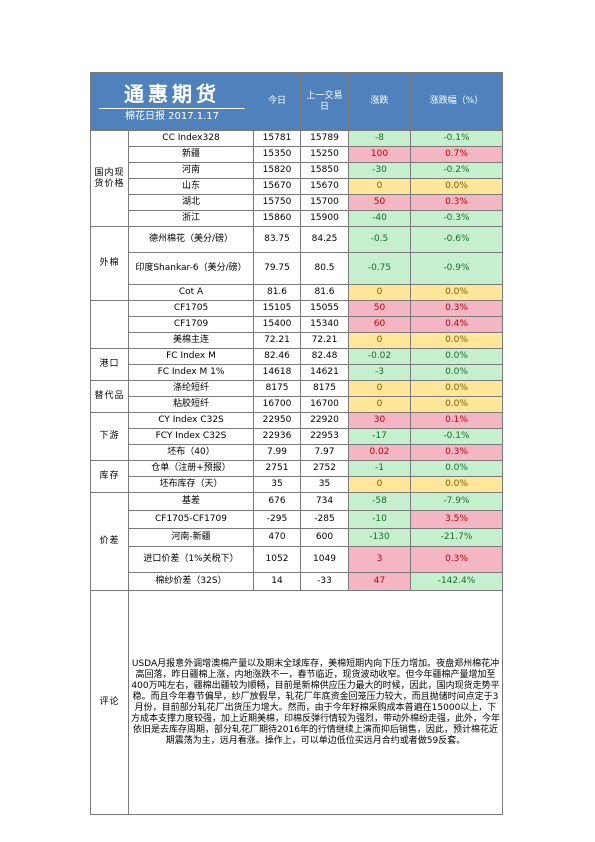  Describe the element at coordinates (191, 420) in the screenshot. I see `row-name: CY Index C32S` at that location.